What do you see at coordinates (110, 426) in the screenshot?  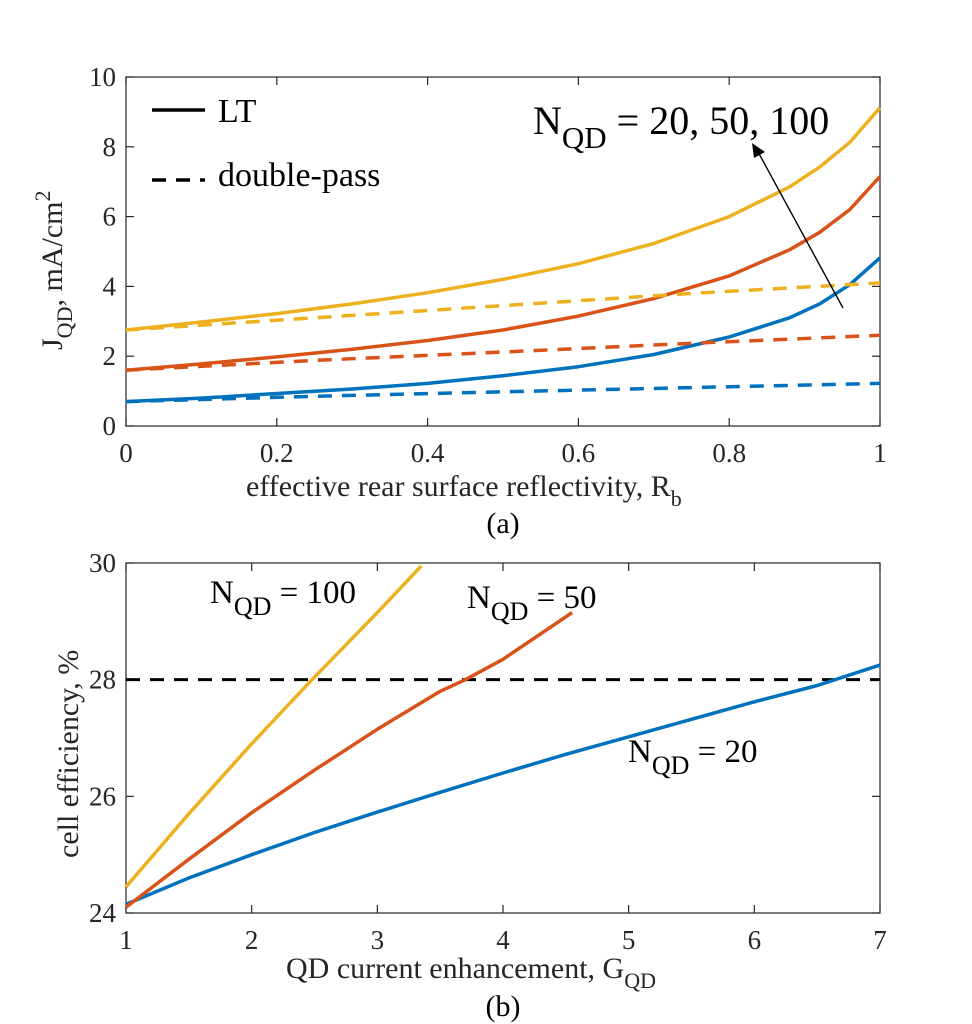 I see `y-tick-label-a-0: 0` at bounding box center [110, 426].